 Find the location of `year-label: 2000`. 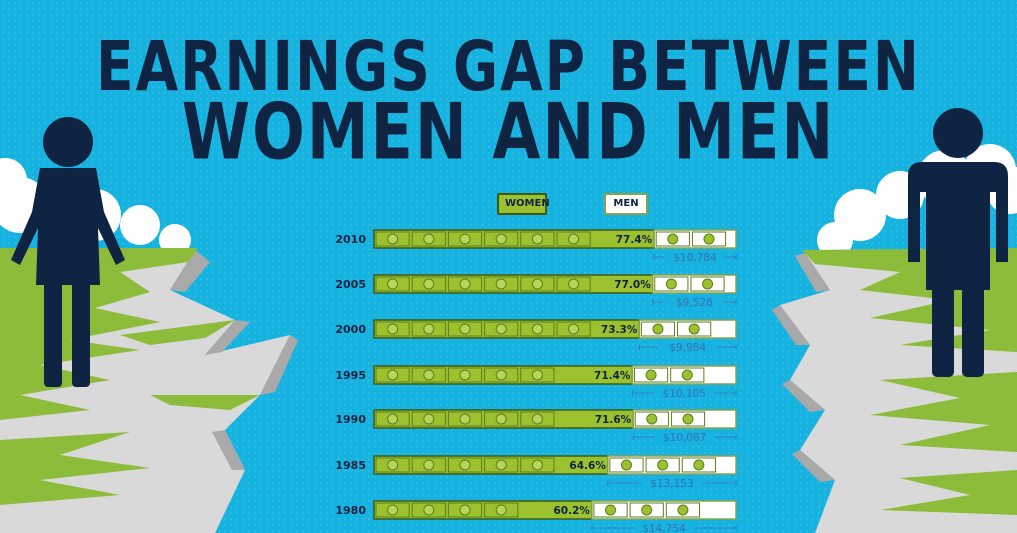

year-label: 2000 is located at coordinates (350, 329).